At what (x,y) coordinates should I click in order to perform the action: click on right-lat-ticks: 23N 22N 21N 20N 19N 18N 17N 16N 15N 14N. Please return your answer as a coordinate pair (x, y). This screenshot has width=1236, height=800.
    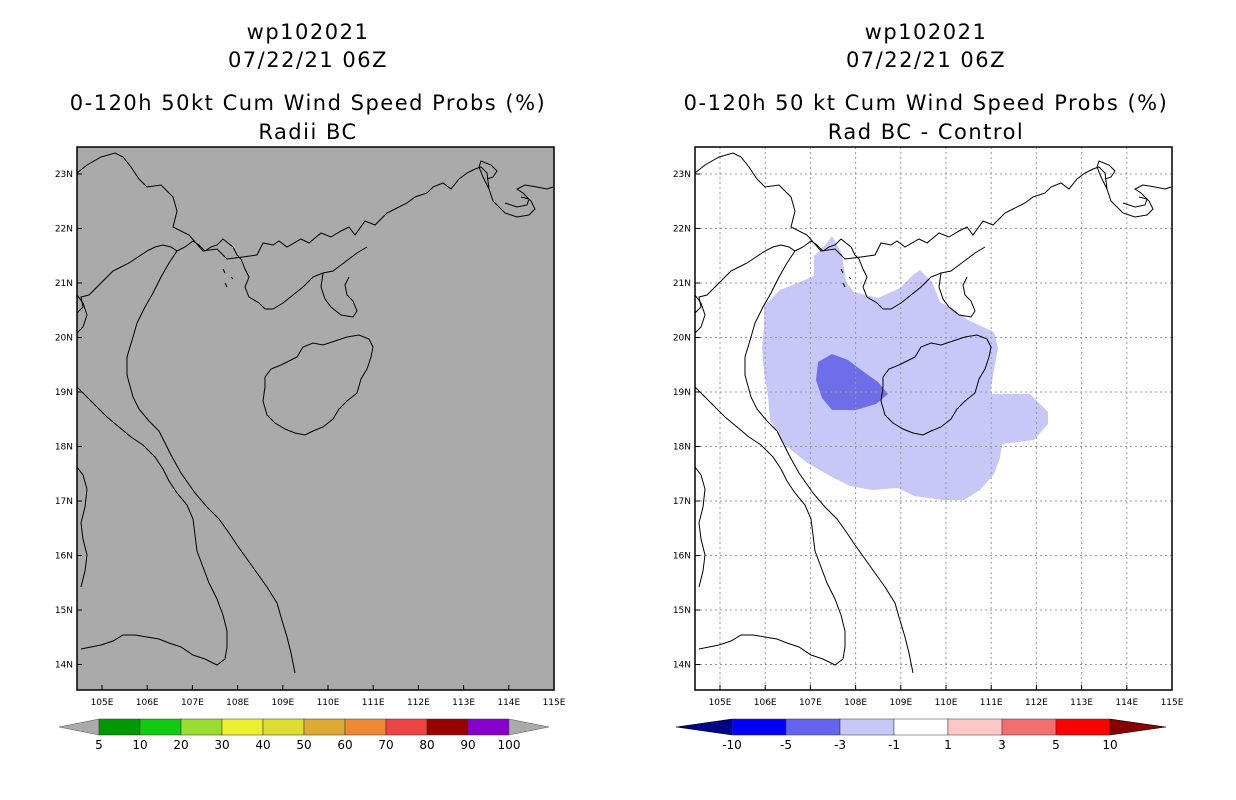
    Looking at the image, I should click on (686, 420).